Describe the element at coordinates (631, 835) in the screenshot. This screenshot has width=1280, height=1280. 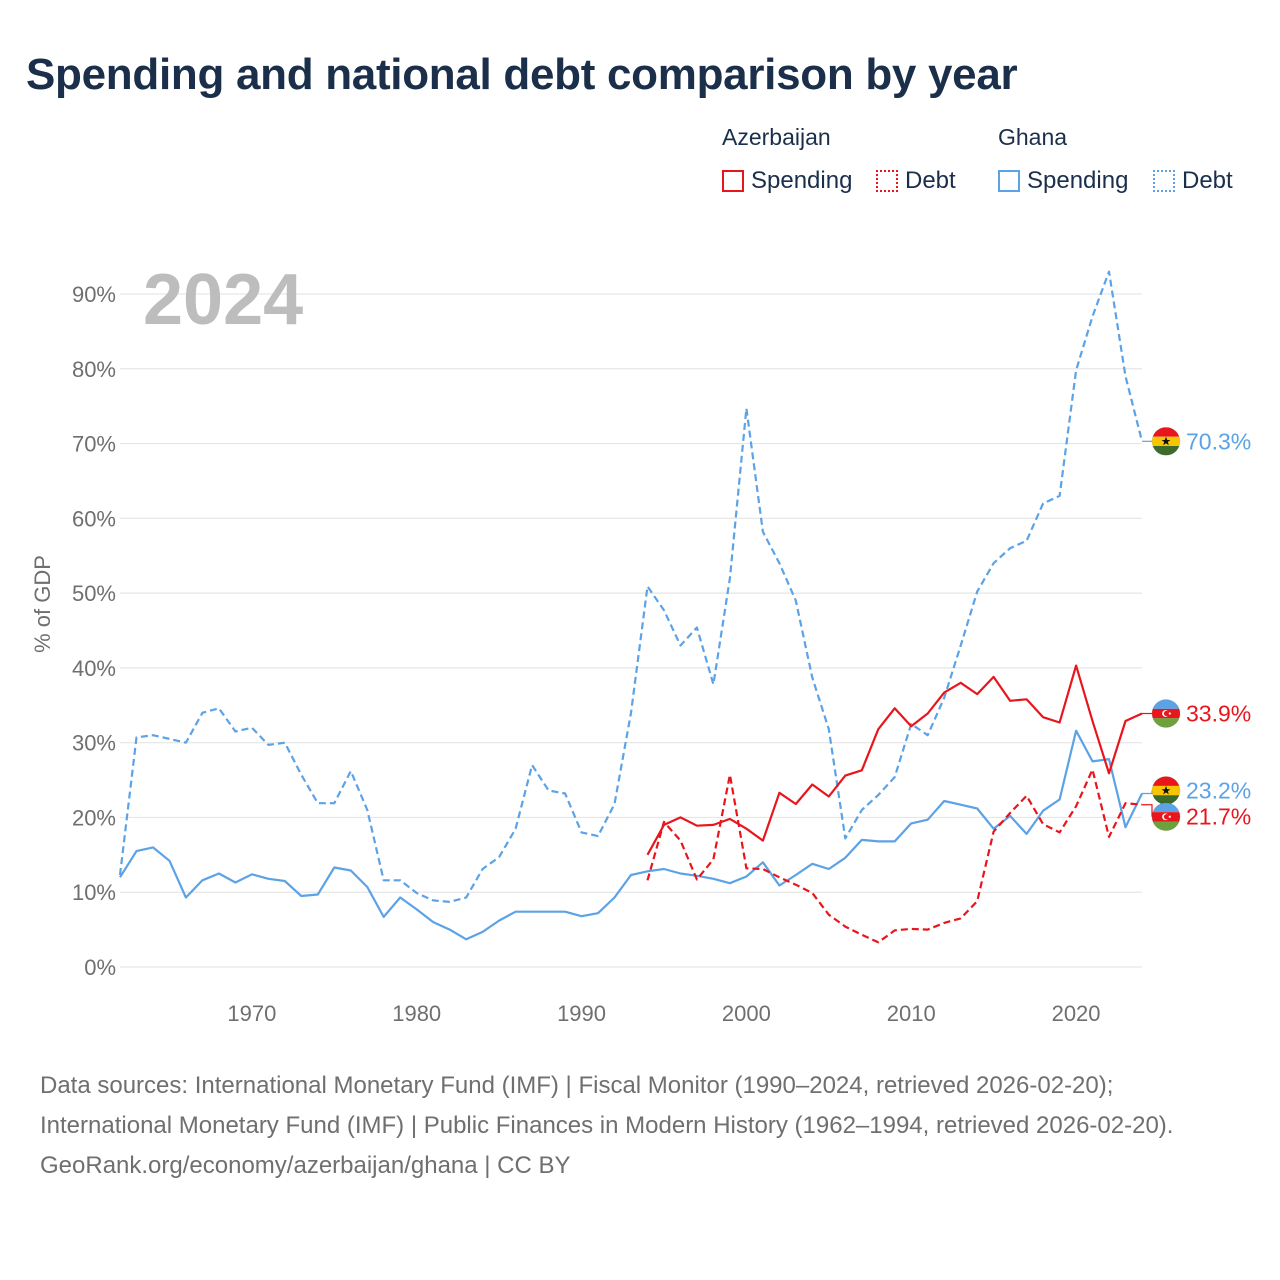
I see `ghana-spending-line` at that location.